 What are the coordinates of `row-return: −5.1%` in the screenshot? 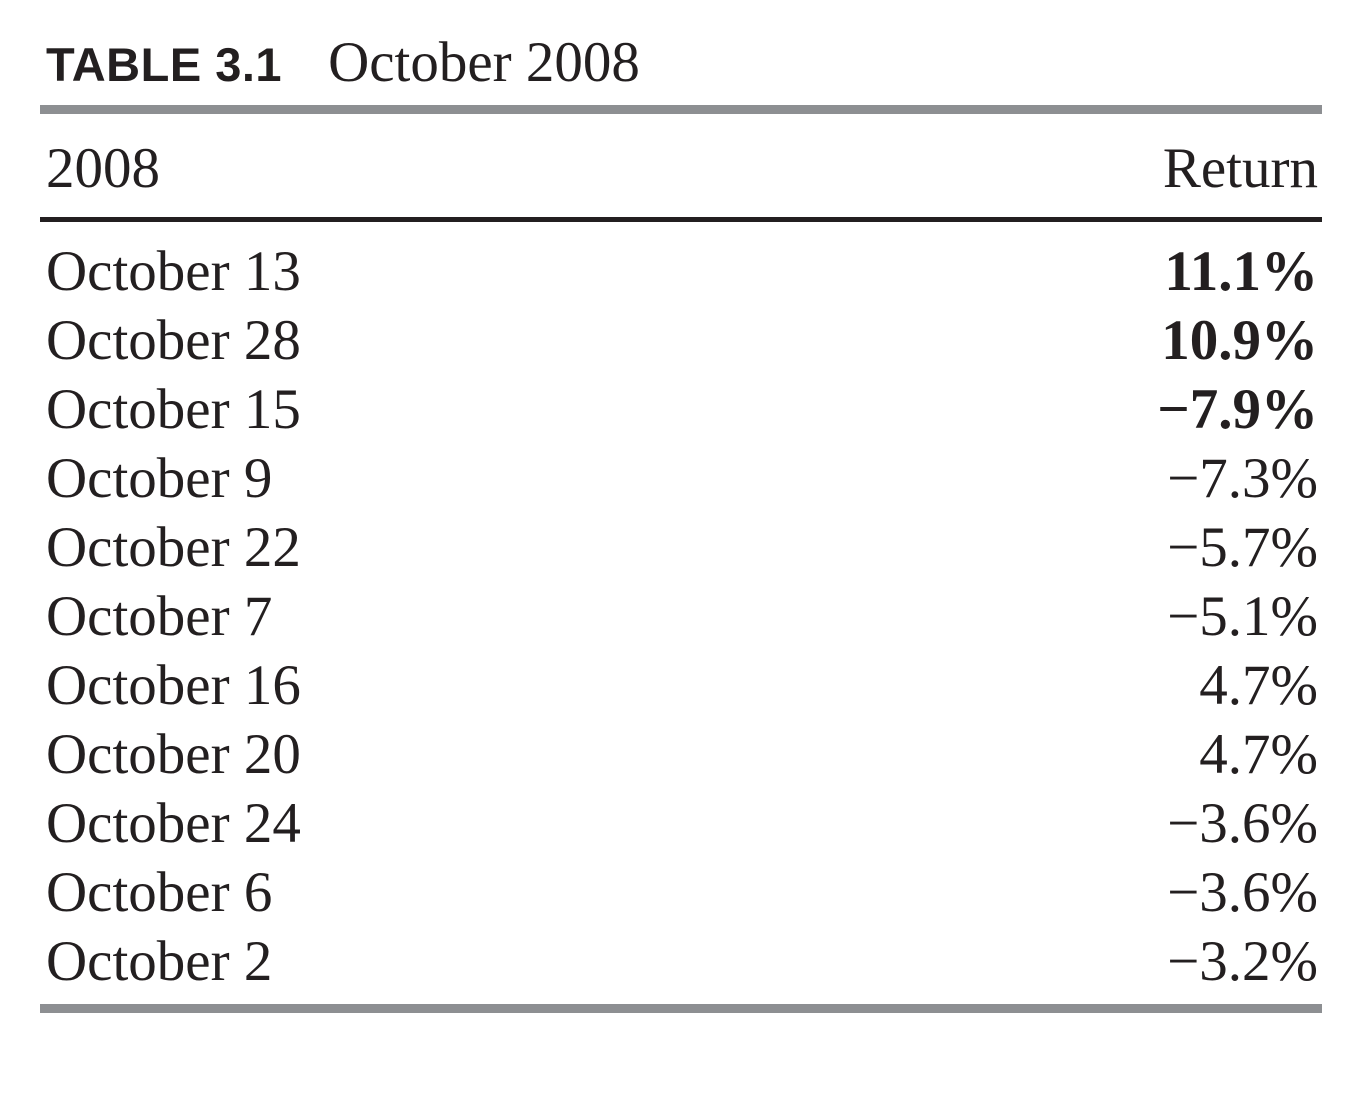 It's located at (1242, 616).